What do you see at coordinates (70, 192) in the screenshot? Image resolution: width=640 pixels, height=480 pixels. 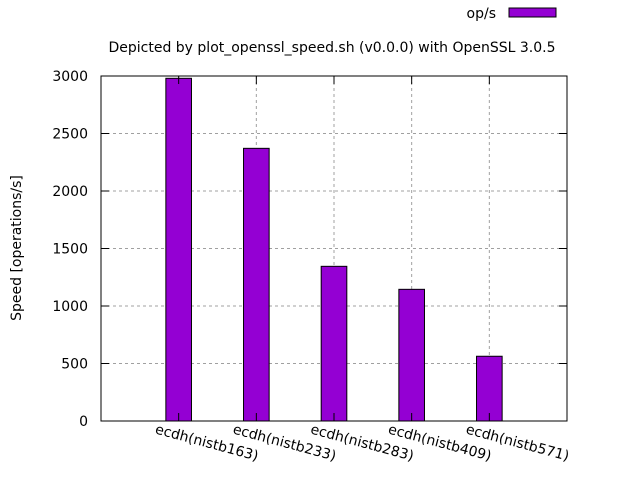 I see `y-tick-label: 2000` at bounding box center [70, 192].